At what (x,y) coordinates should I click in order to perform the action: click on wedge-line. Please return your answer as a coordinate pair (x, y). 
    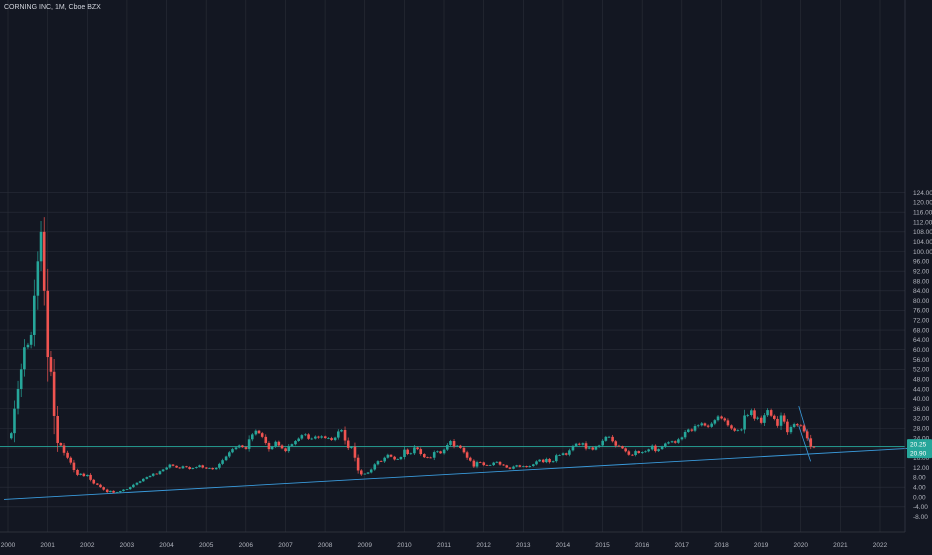
    Looking at the image, I should click on (805, 443).